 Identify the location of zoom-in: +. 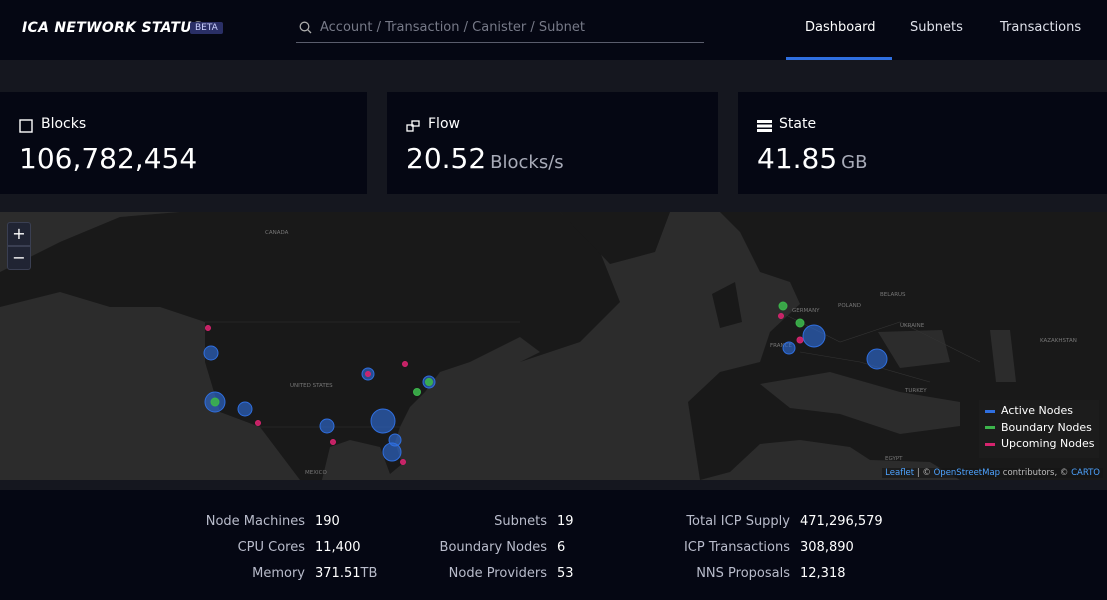
(19, 234).